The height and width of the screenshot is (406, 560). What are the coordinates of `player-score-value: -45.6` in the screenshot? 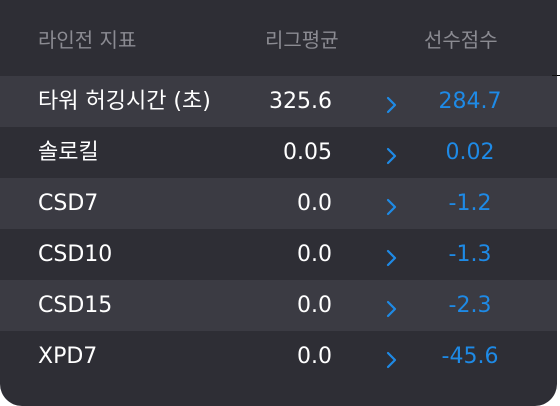 It's located at (470, 356).